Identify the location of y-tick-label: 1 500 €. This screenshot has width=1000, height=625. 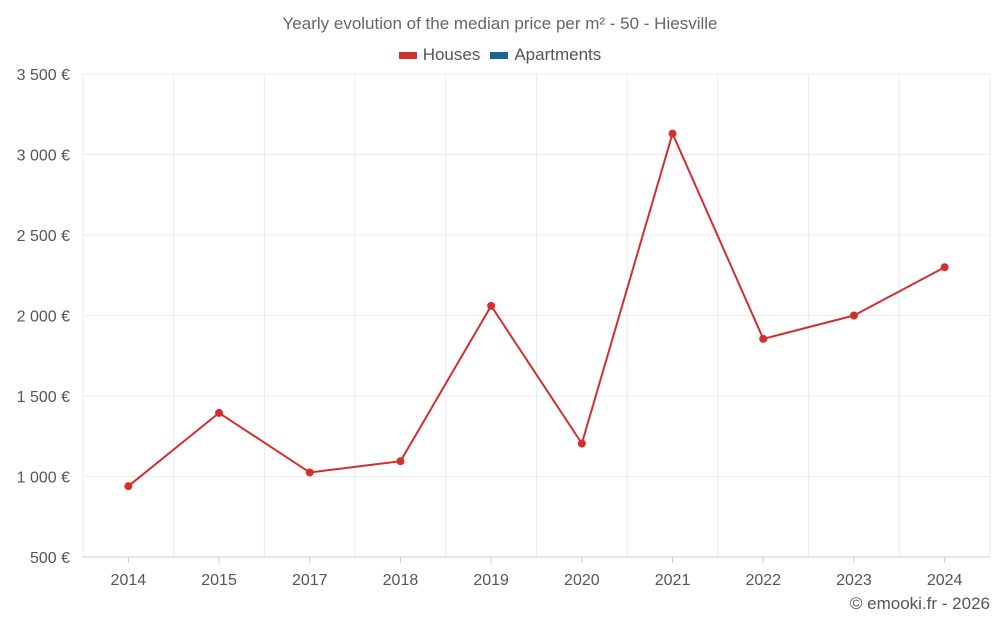
(43, 397).